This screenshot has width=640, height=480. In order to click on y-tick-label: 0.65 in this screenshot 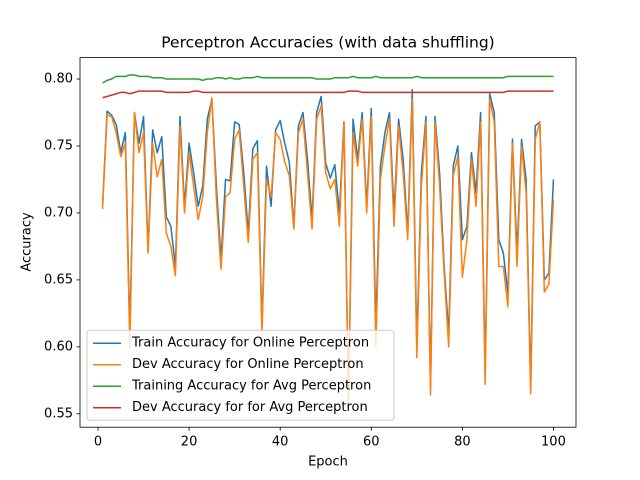, I will do `click(58, 279)`.